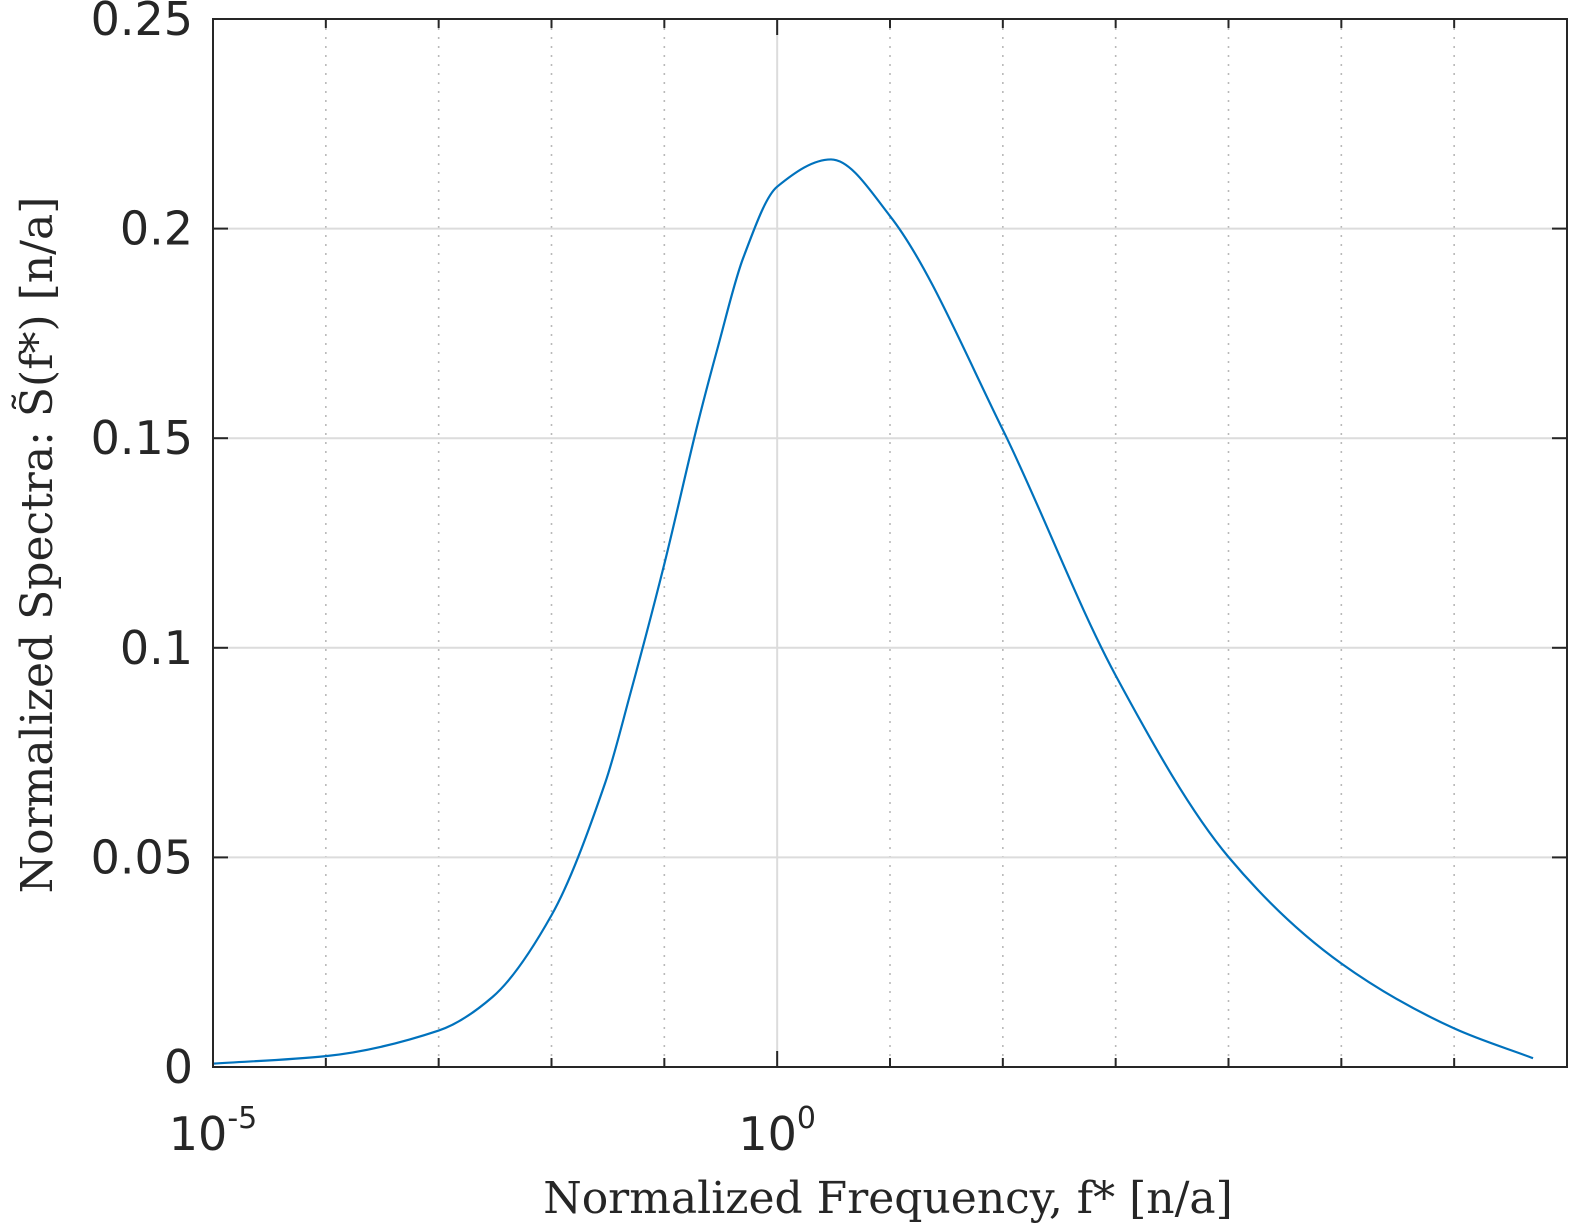 This screenshot has height=1231, width=1572. What do you see at coordinates (156, 229) in the screenshot?
I see `y-tick-label: 0.2` at bounding box center [156, 229].